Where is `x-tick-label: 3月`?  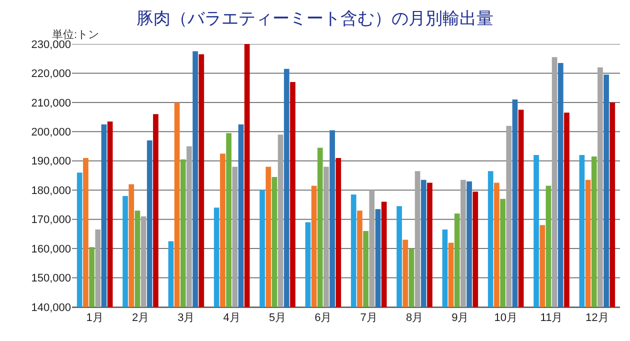
x-tick-label: 3月 is located at coordinates (186, 318).